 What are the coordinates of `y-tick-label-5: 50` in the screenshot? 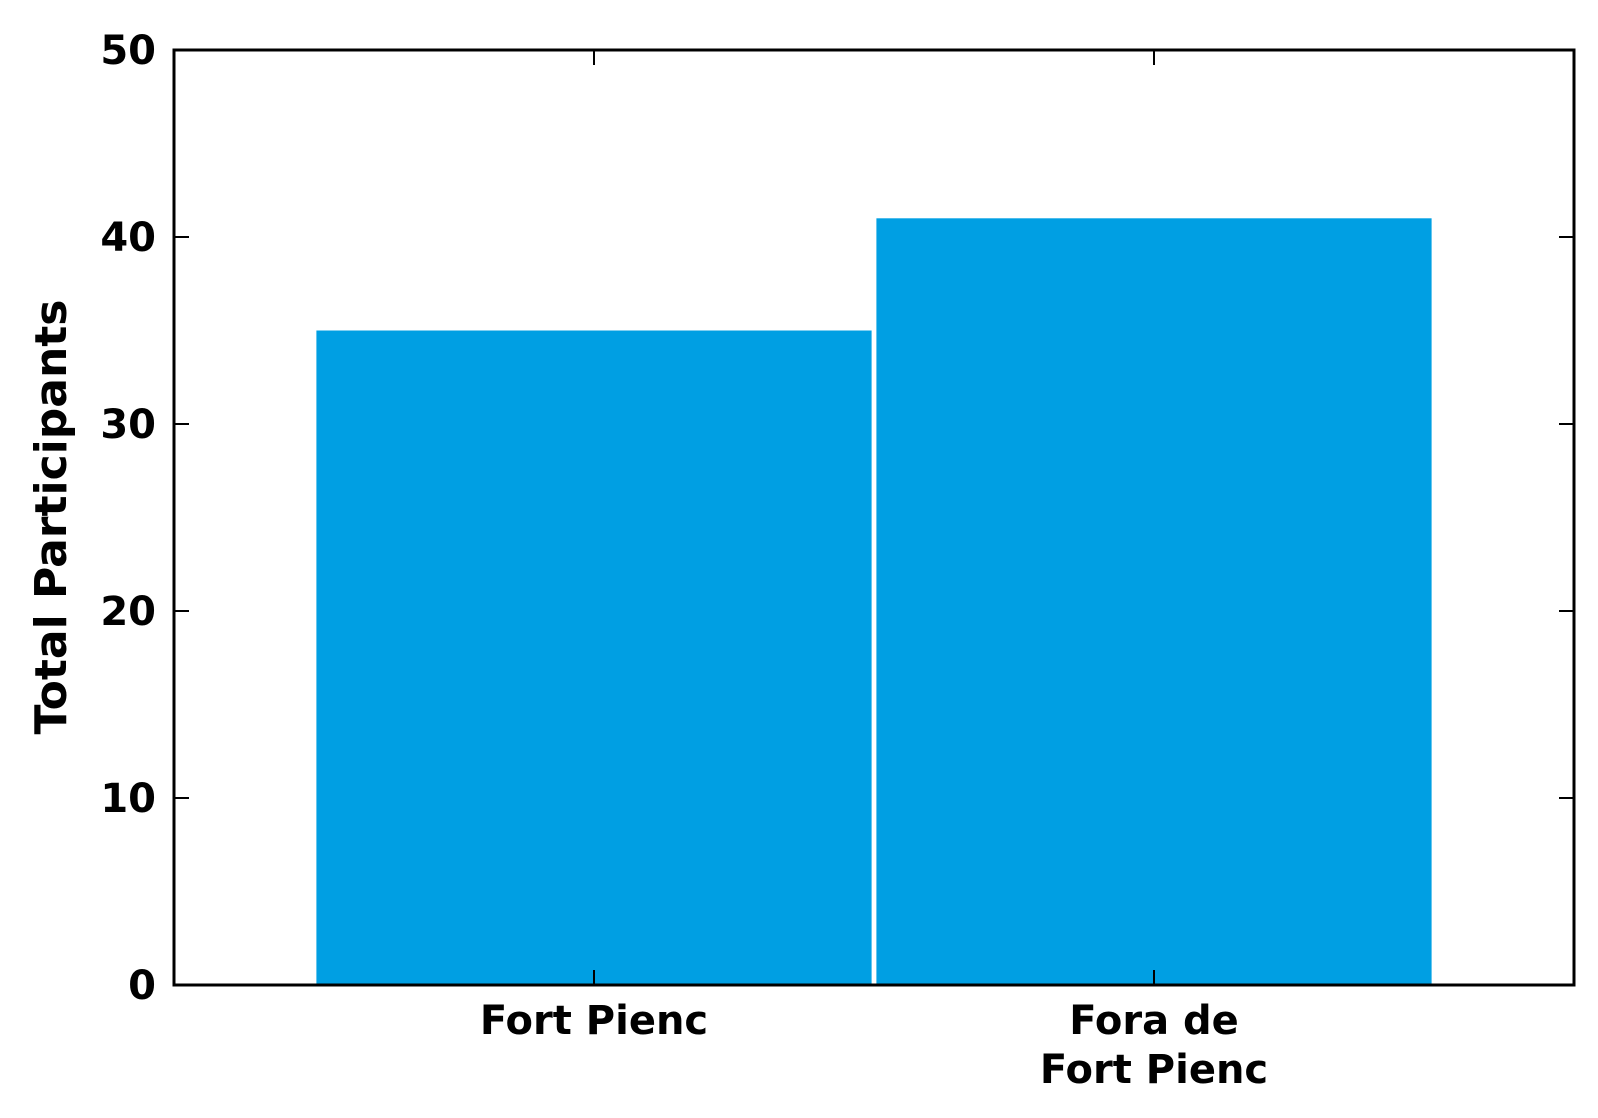 It's located at (128, 51).